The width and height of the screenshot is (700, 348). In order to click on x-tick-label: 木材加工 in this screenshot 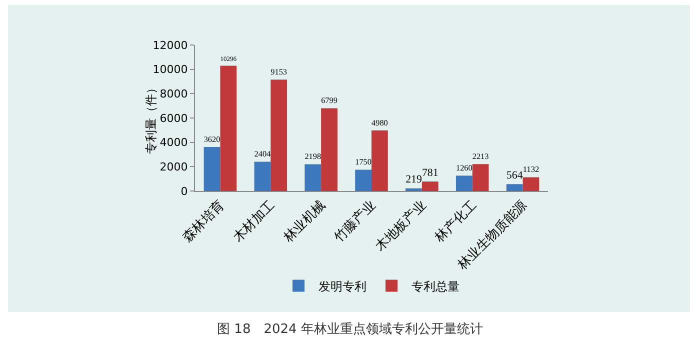, I will do `click(254, 221)`.